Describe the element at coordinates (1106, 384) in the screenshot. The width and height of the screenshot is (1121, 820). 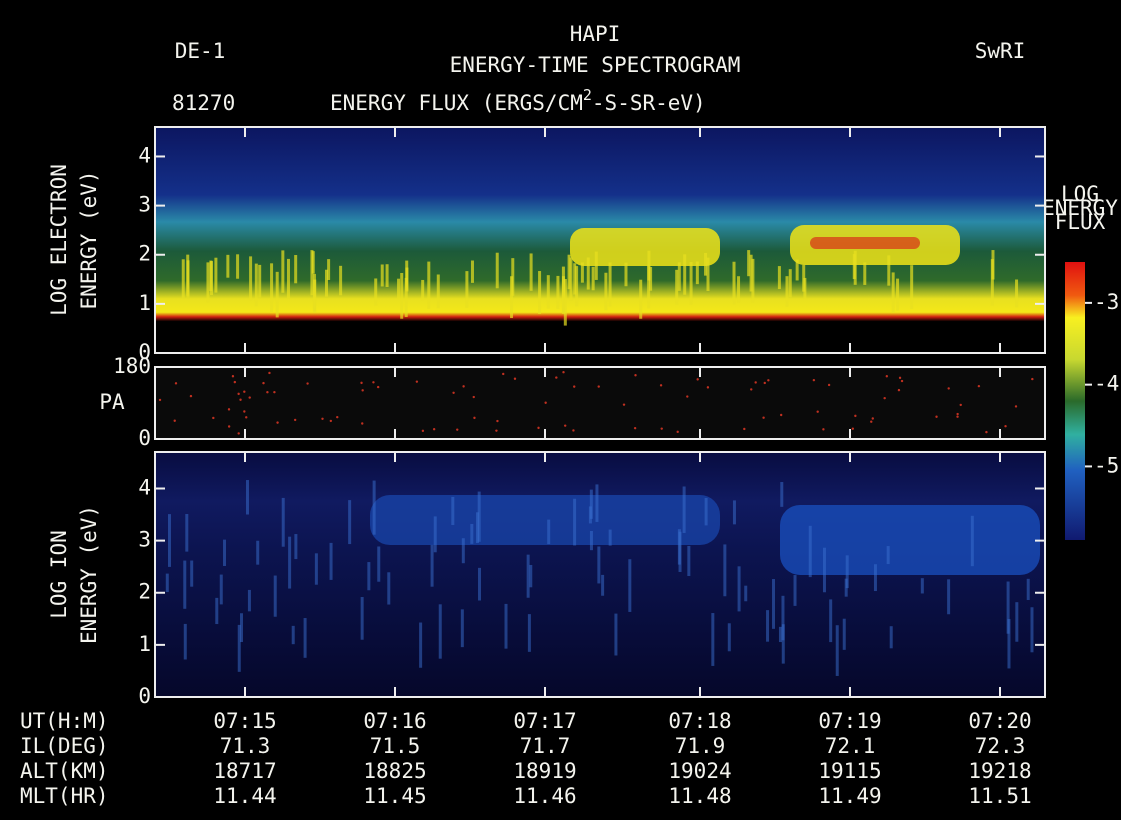
I see `colorbar-tick-label: -4` at that location.